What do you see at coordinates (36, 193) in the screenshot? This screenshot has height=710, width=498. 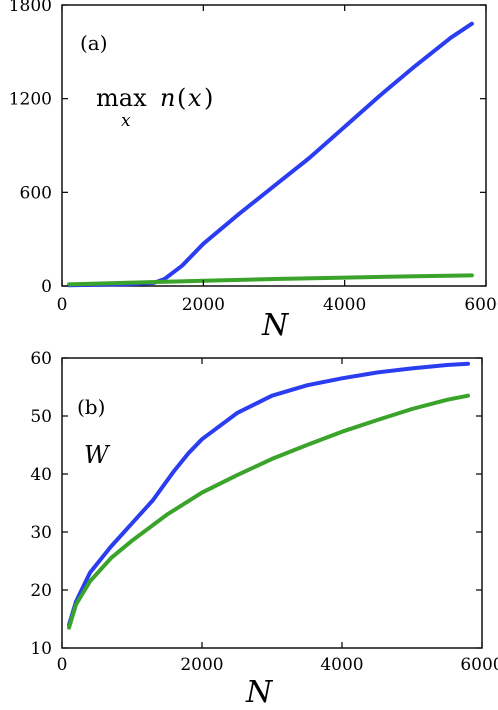 I see `panel-a-ytick-label: 600` at bounding box center [36, 193].